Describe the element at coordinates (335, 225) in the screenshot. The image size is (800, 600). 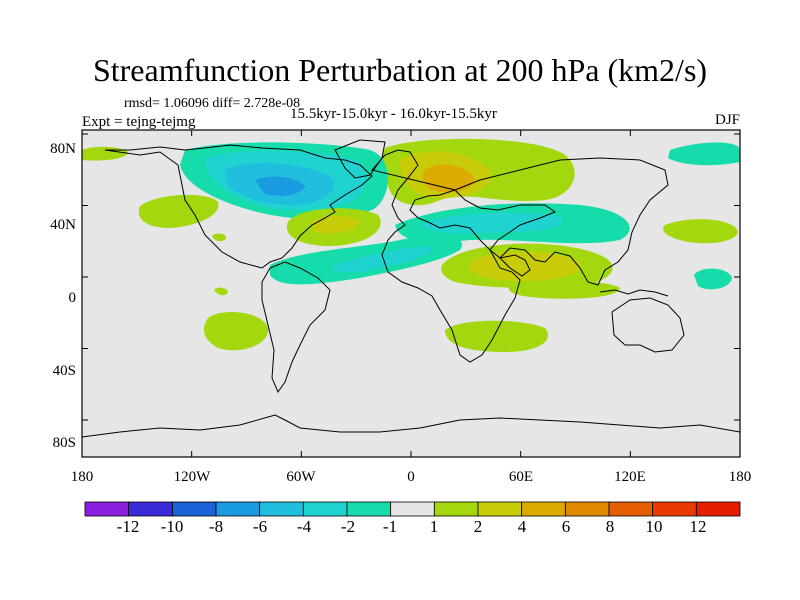
I see `atlantic-subtropical-high-core` at that location.